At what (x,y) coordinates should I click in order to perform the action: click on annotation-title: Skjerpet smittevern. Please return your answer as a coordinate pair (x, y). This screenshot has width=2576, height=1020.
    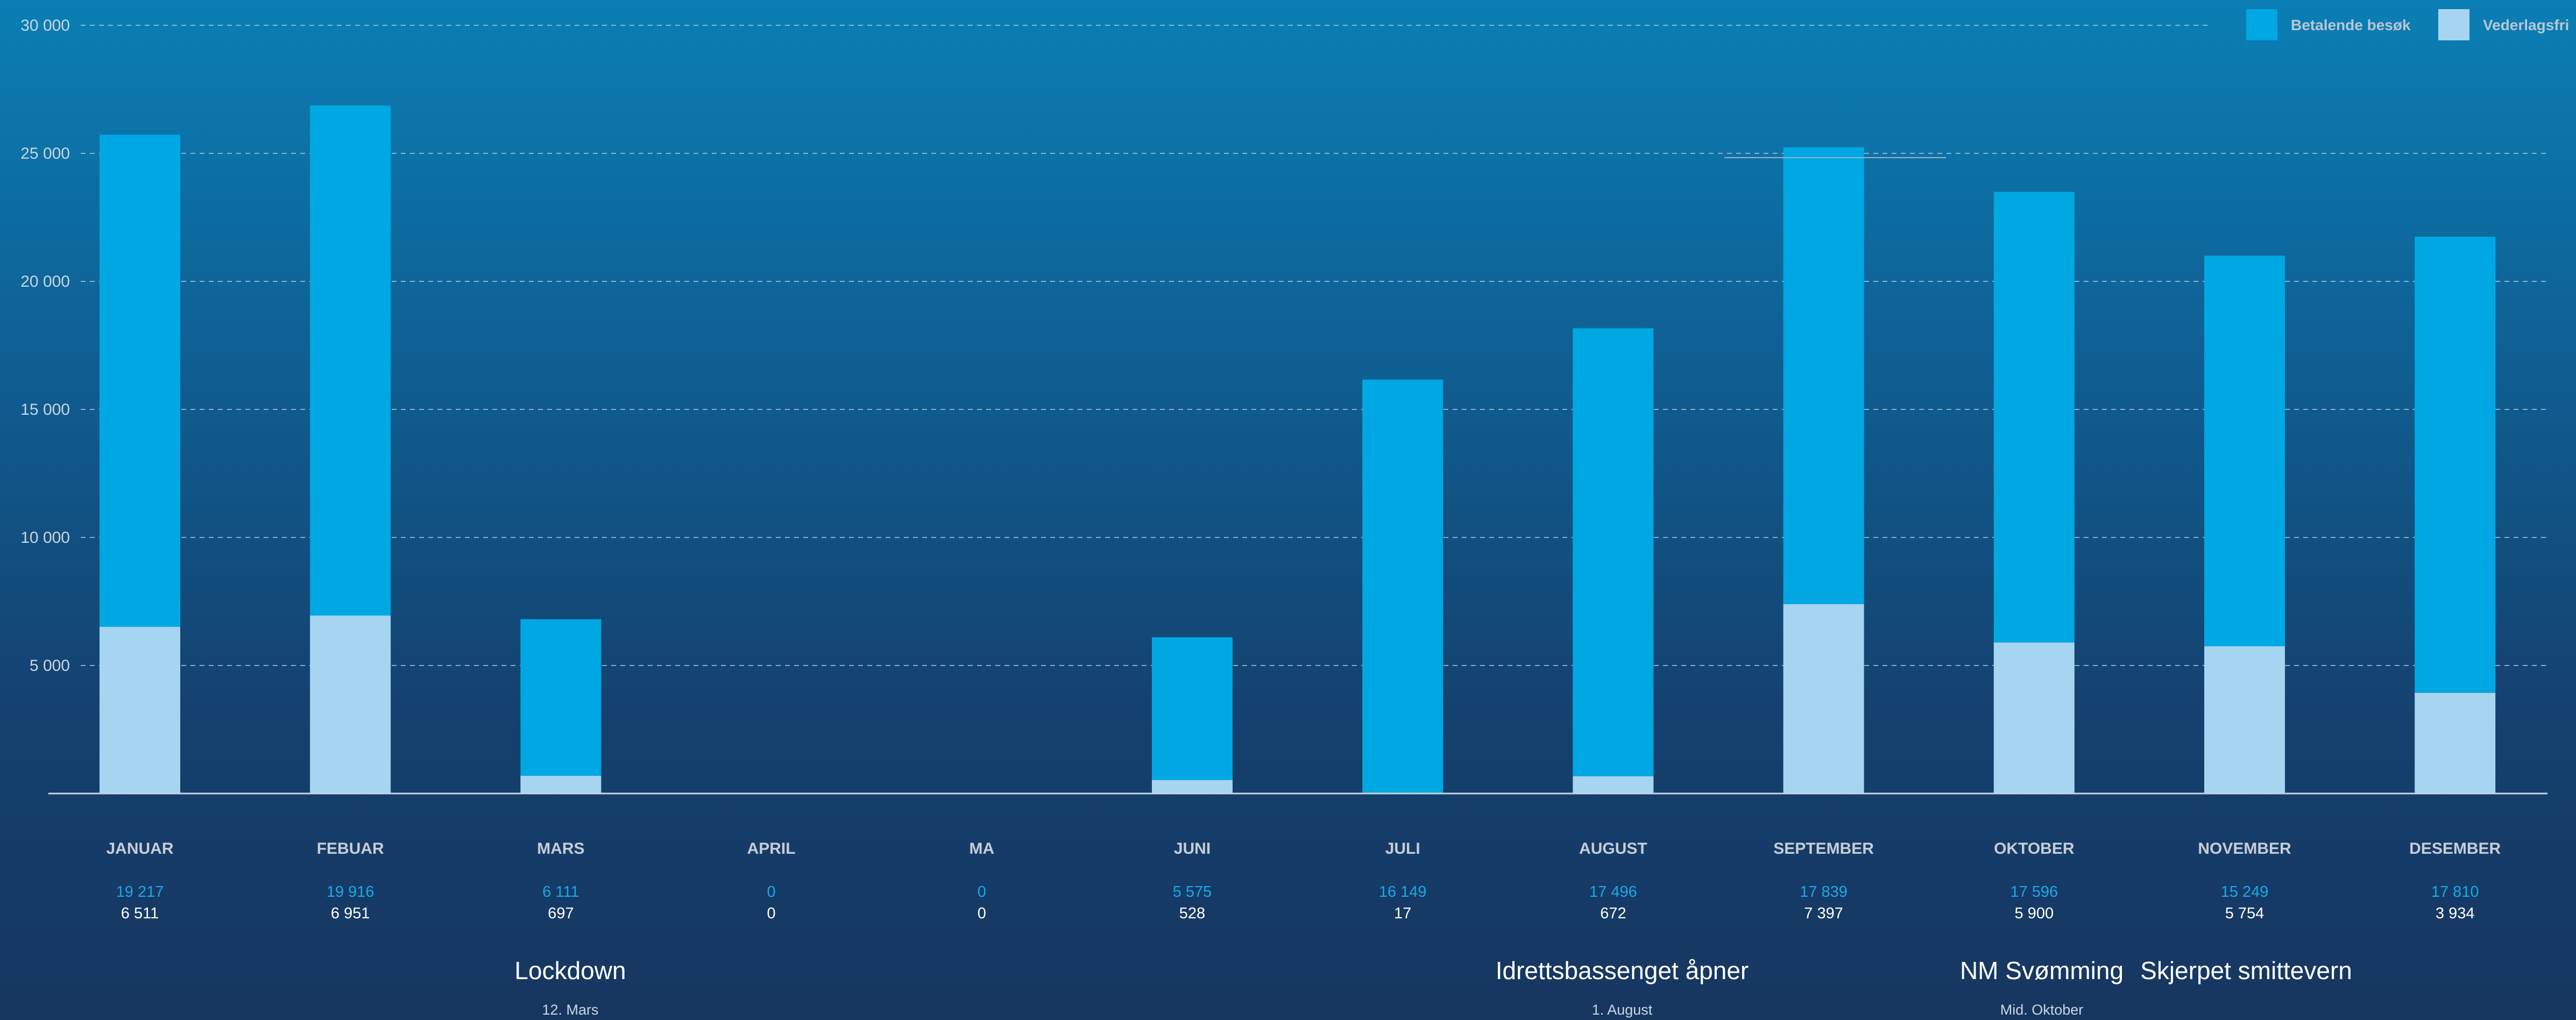
    Looking at the image, I should click on (2246, 970).